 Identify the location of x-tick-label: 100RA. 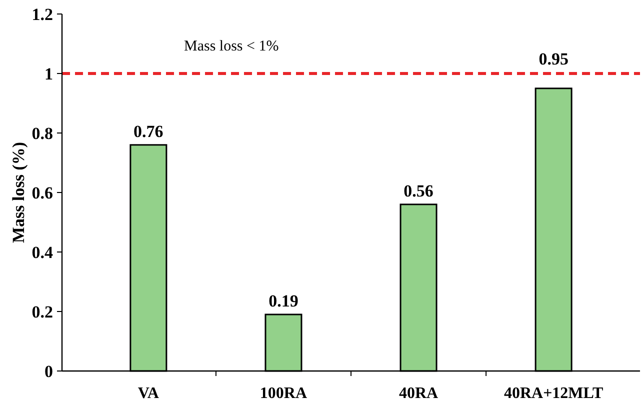
(284, 393).